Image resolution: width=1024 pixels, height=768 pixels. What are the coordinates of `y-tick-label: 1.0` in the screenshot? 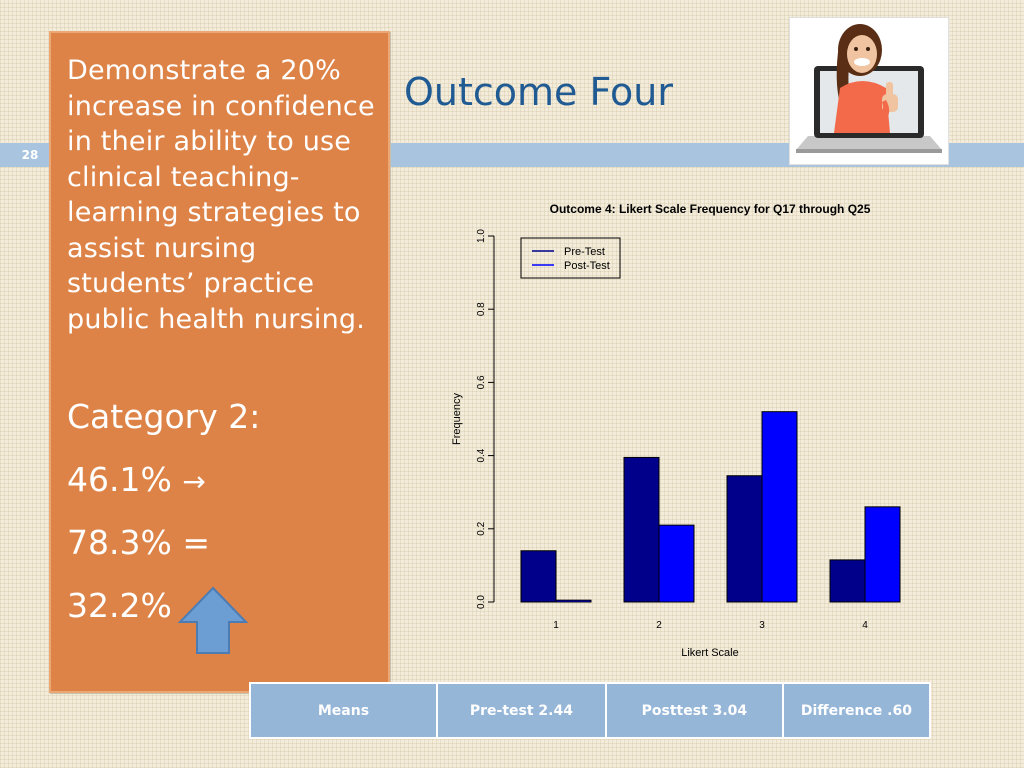 It's located at (481, 236).